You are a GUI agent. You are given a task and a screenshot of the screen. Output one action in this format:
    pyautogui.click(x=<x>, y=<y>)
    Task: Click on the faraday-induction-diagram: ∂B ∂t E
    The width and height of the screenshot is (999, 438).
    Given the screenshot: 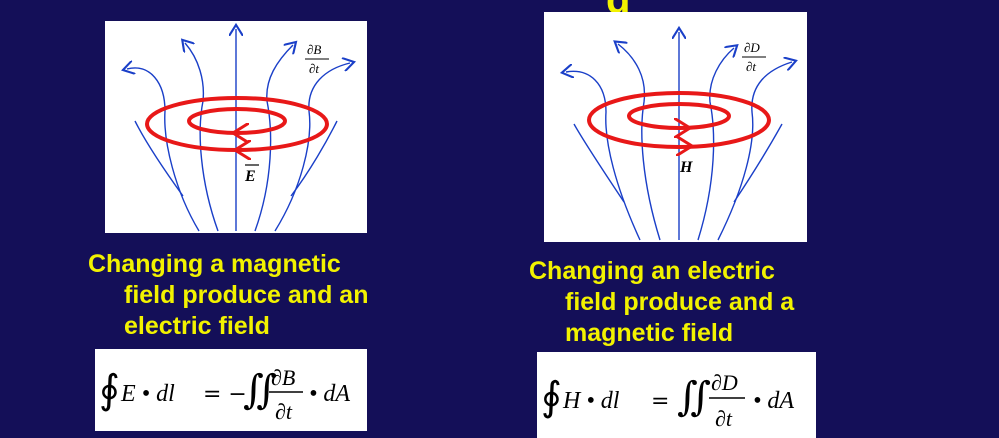 What is the action you would take?
    pyautogui.click(x=236, y=126)
    